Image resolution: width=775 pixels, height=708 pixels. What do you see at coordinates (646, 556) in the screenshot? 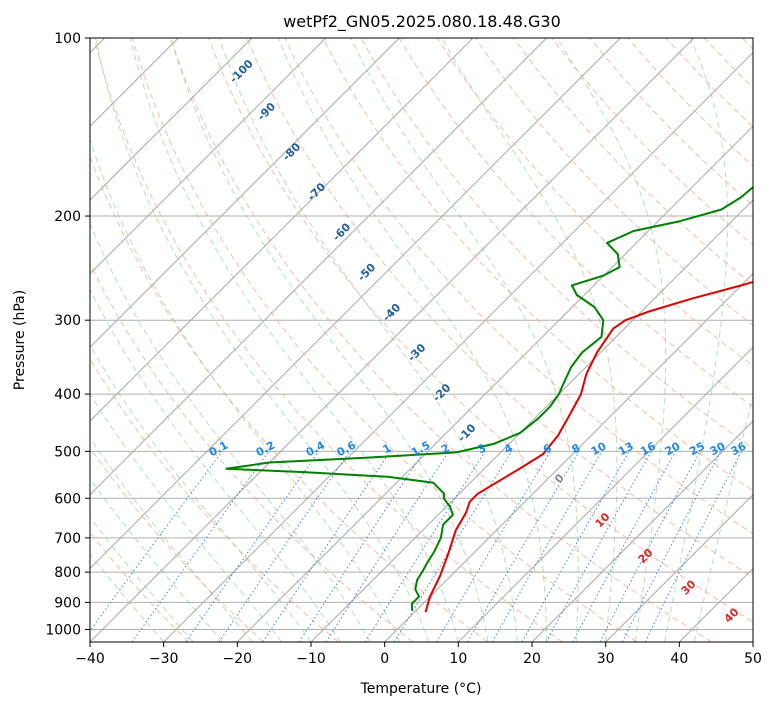
I see `moist-adiabat-label: 20` at bounding box center [646, 556].